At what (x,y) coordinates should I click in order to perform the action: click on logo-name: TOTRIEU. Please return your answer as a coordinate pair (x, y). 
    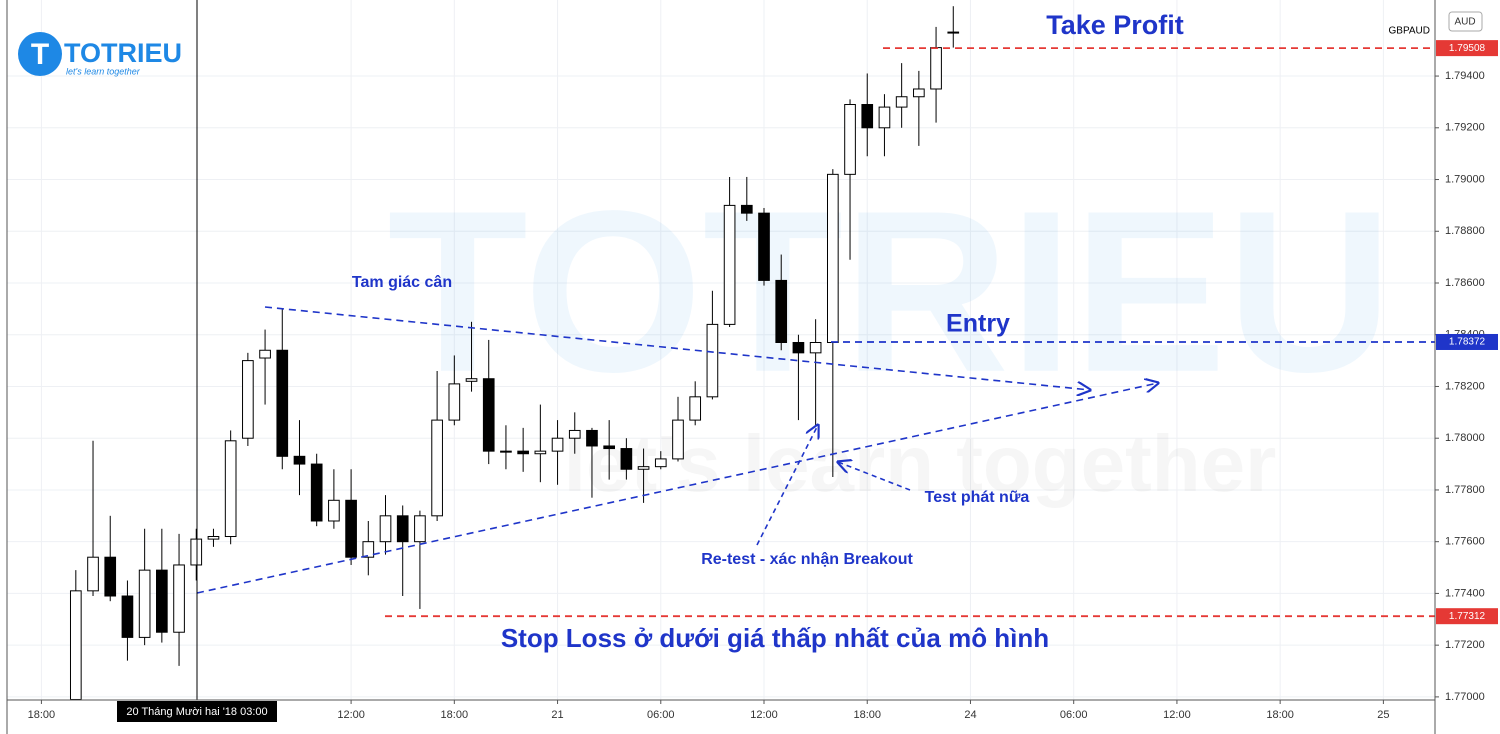
    Looking at the image, I should click on (123, 53).